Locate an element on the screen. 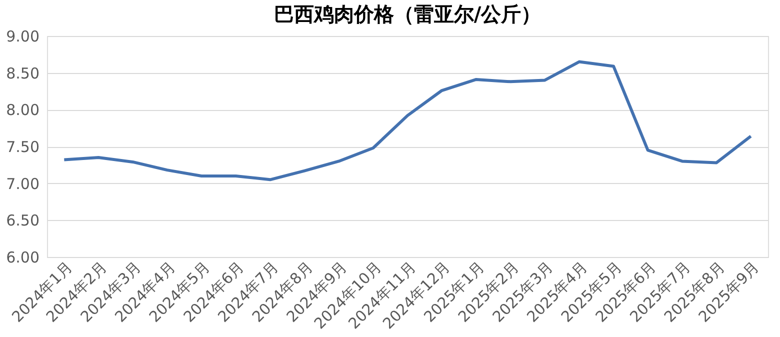 This screenshot has height=337, width=780. chart-title: 巴西鸡肉价格（雷亚尔/公斤） is located at coordinates (408, 14).